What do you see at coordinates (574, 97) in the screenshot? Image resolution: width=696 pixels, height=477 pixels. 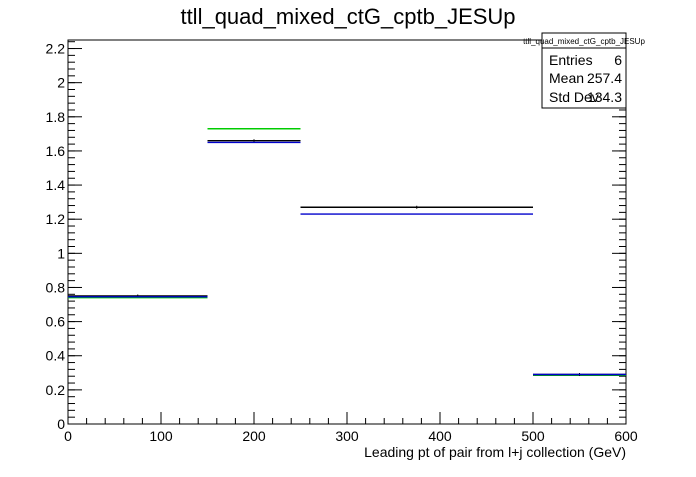 I see `stats-stddev-label: Std Dev` at bounding box center [574, 97].